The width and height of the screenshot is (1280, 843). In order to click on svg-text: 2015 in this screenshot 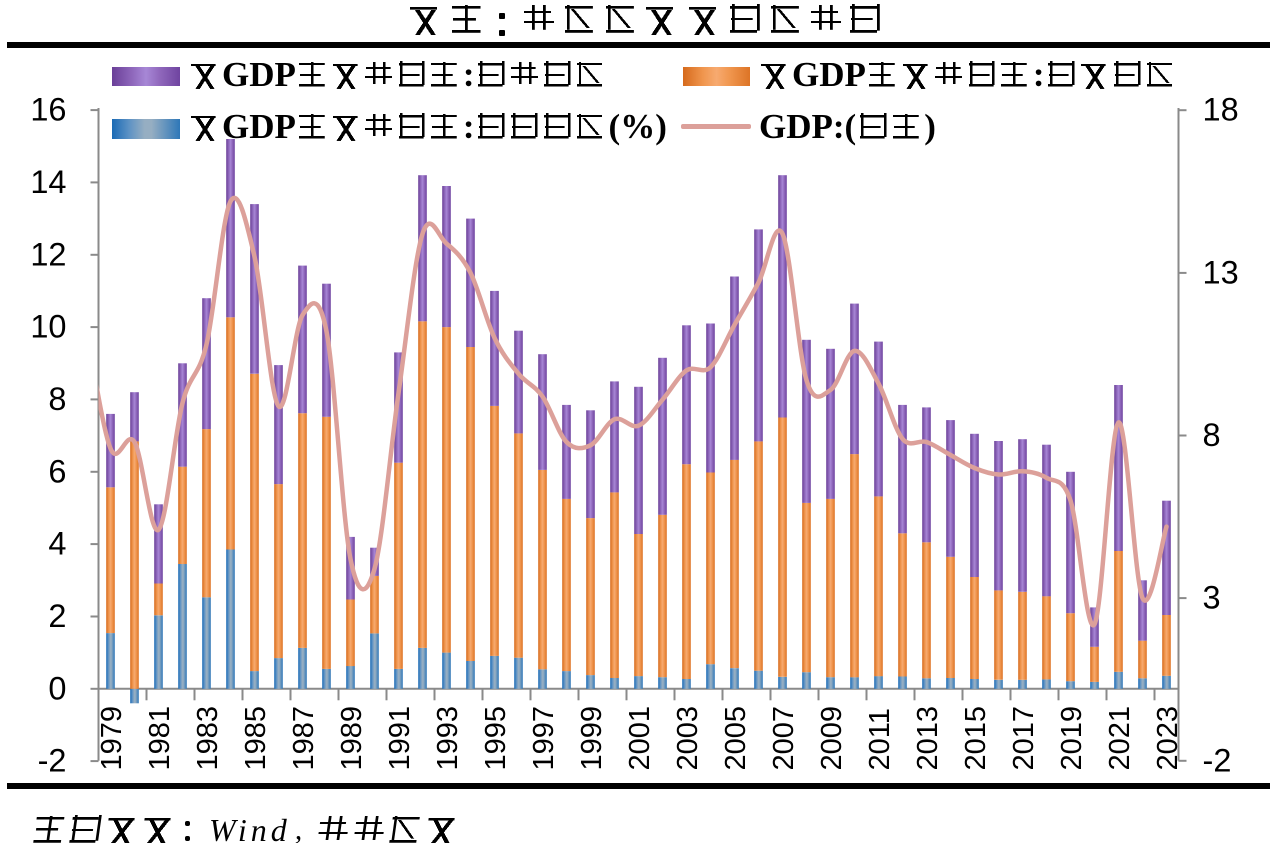, I will do `click(976, 738)`.